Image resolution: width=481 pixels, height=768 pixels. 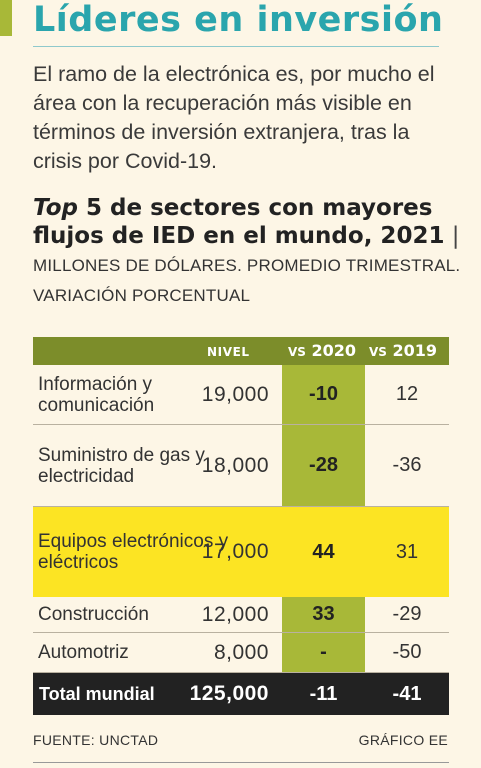 I want to click on table-header: NIVEL VS 2020 VS 2019, so click(x=241, y=351).